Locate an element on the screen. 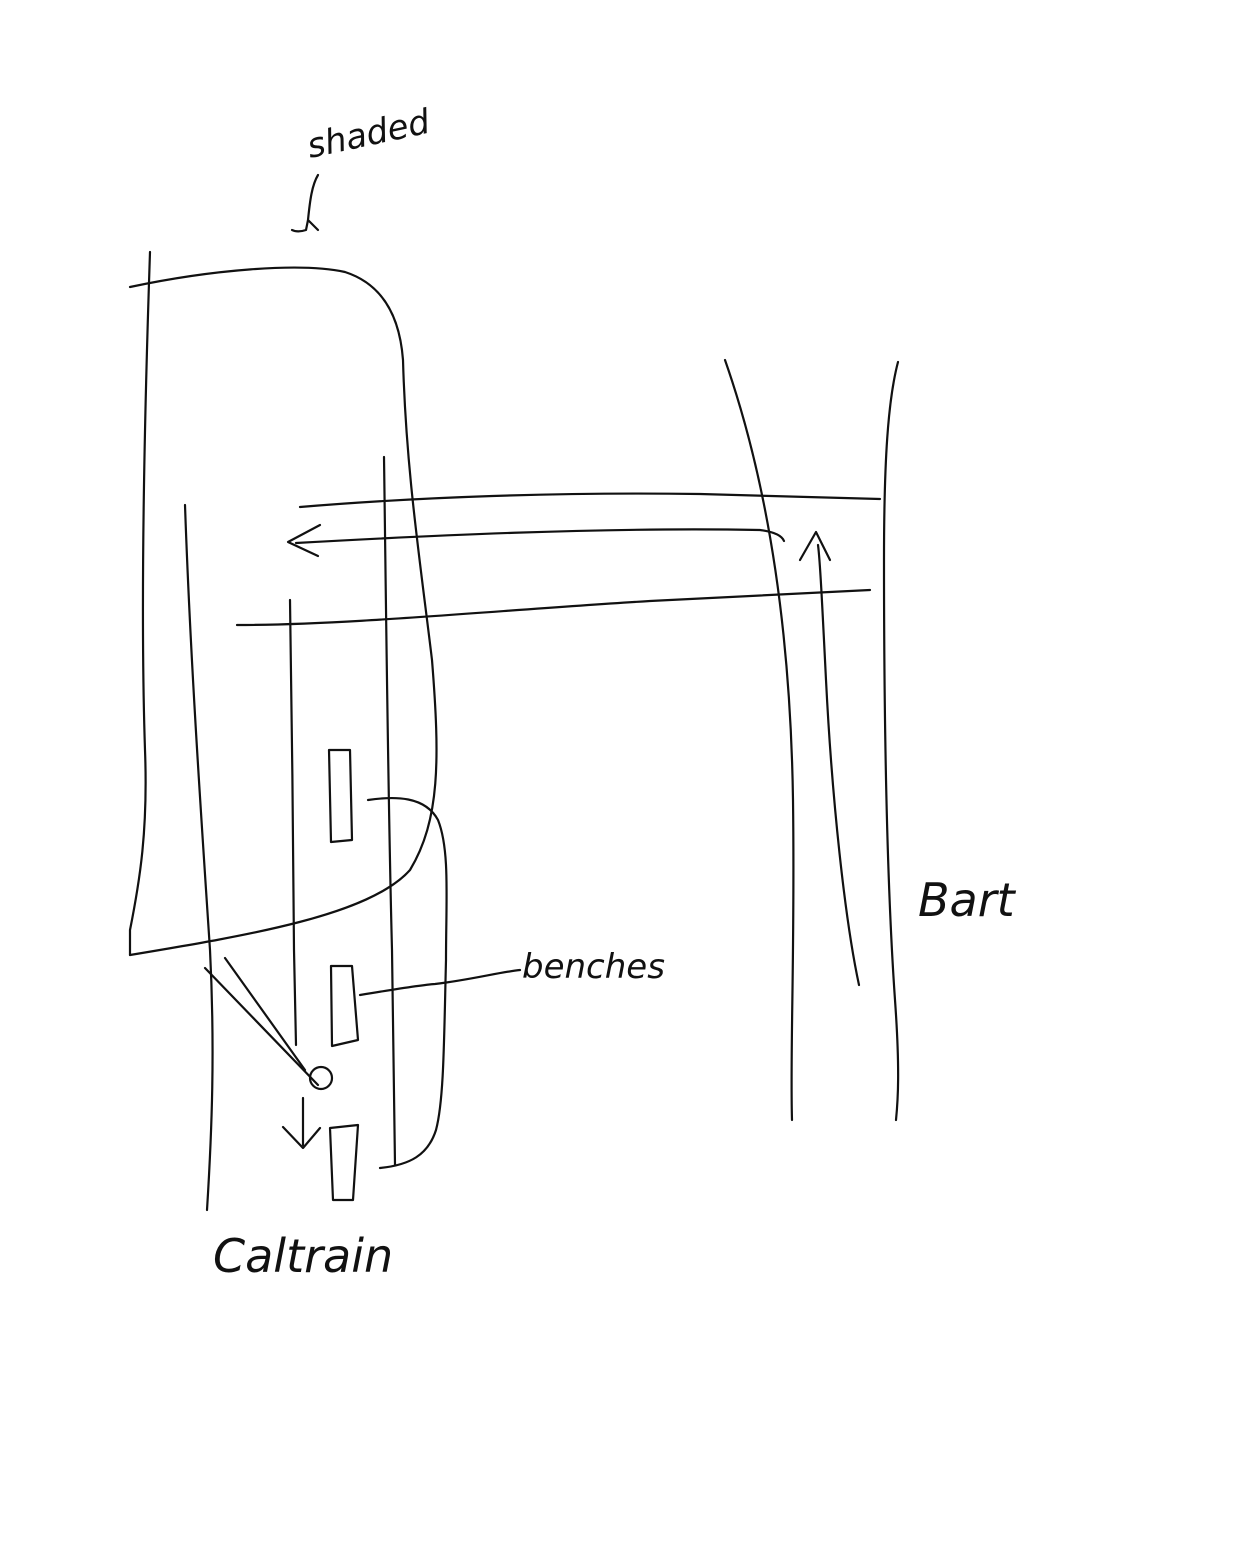 This screenshot has height=1556, width=1242. walkway-loop is located at coordinates (407, 983).